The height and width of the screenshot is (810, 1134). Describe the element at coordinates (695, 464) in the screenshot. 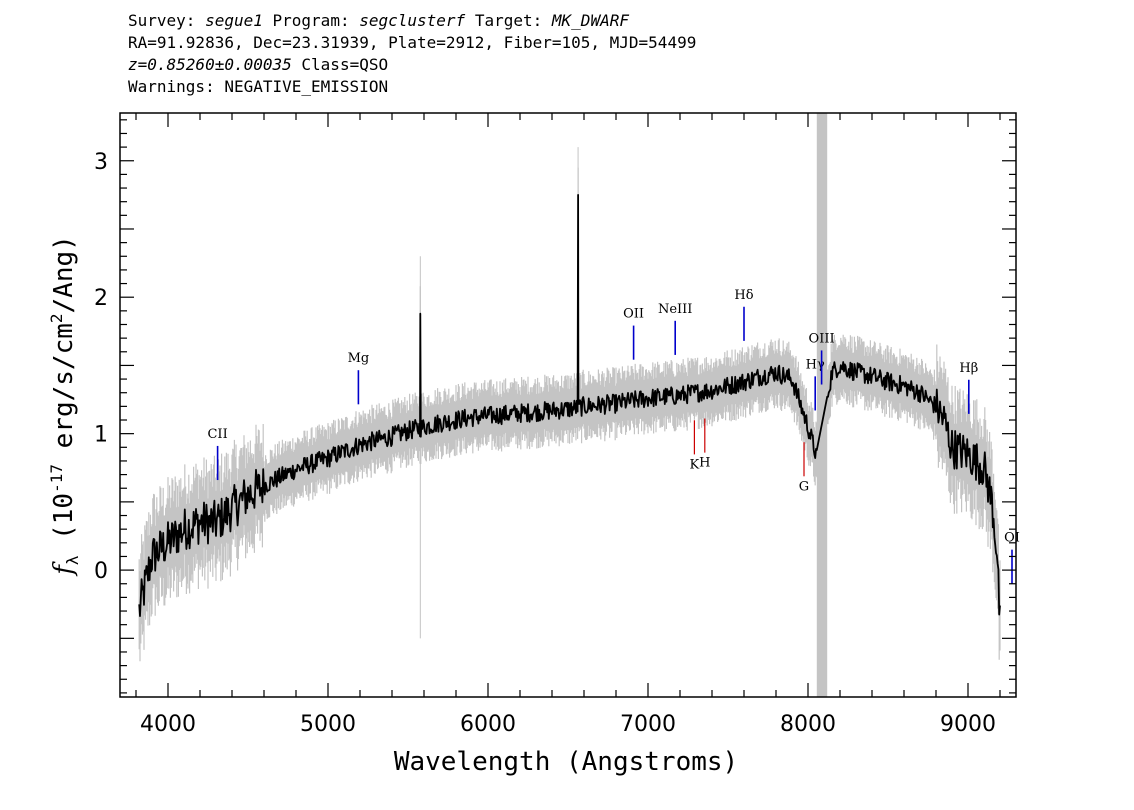

I see `absorption-label-K-7290: K` at that location.